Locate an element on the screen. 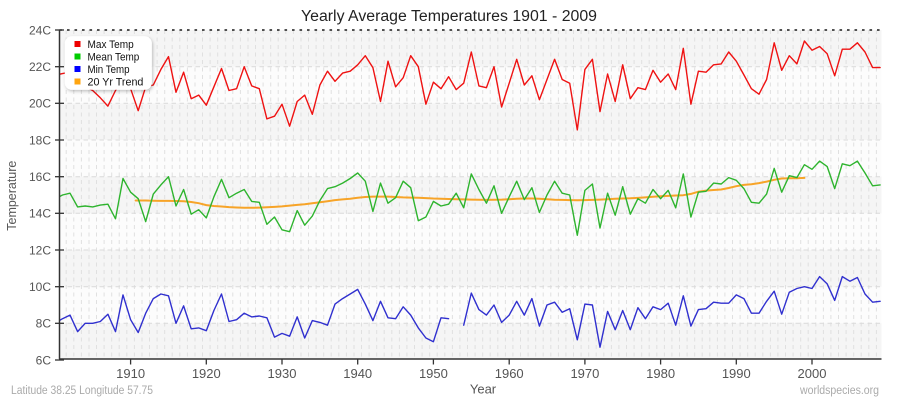 Image resolution: width=900 pixels, height=405 pixels. svg-text: worldspecies.org is located at coordinates (839, 390).